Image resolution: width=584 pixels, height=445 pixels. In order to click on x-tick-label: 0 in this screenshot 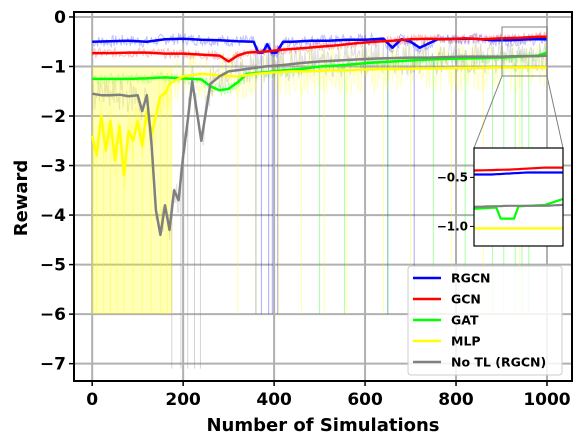, I will do `click(92, 400)`.